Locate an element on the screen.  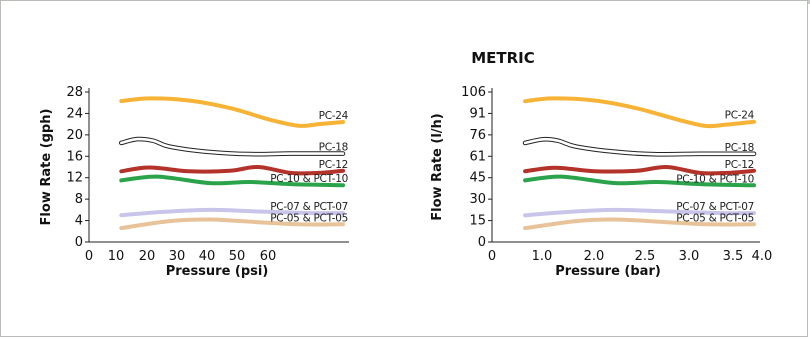
left-series-pc-24-line is located at coordinates (232, 112).